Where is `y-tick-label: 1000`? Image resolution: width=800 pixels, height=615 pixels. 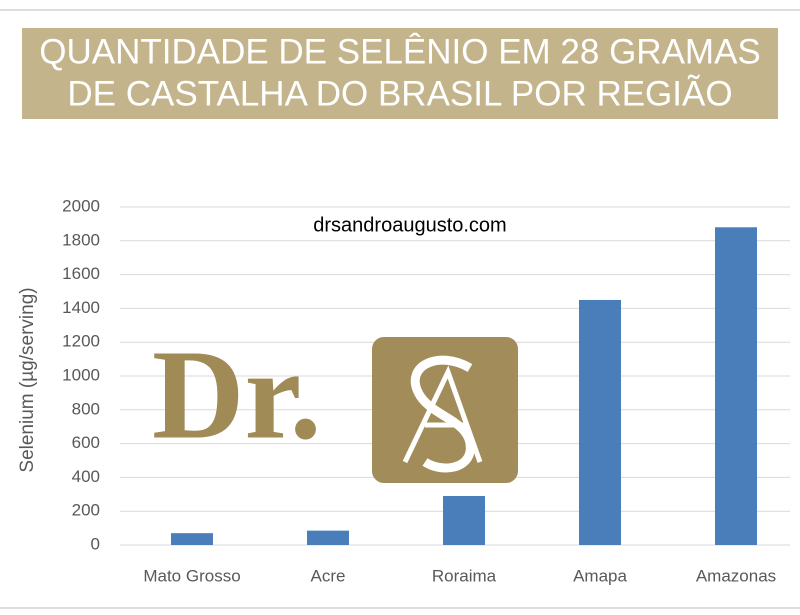 y-tick-label: 1000 is located at coordinates (81, 374).